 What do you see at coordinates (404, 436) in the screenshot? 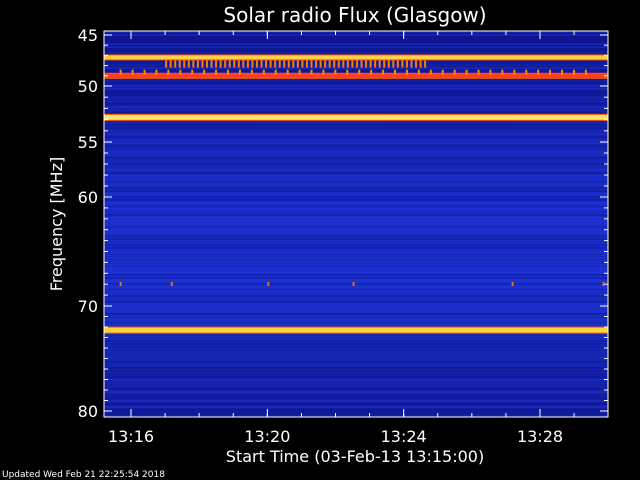
I see `x-tick-label: 13:24` at bounding box center [404, 436].